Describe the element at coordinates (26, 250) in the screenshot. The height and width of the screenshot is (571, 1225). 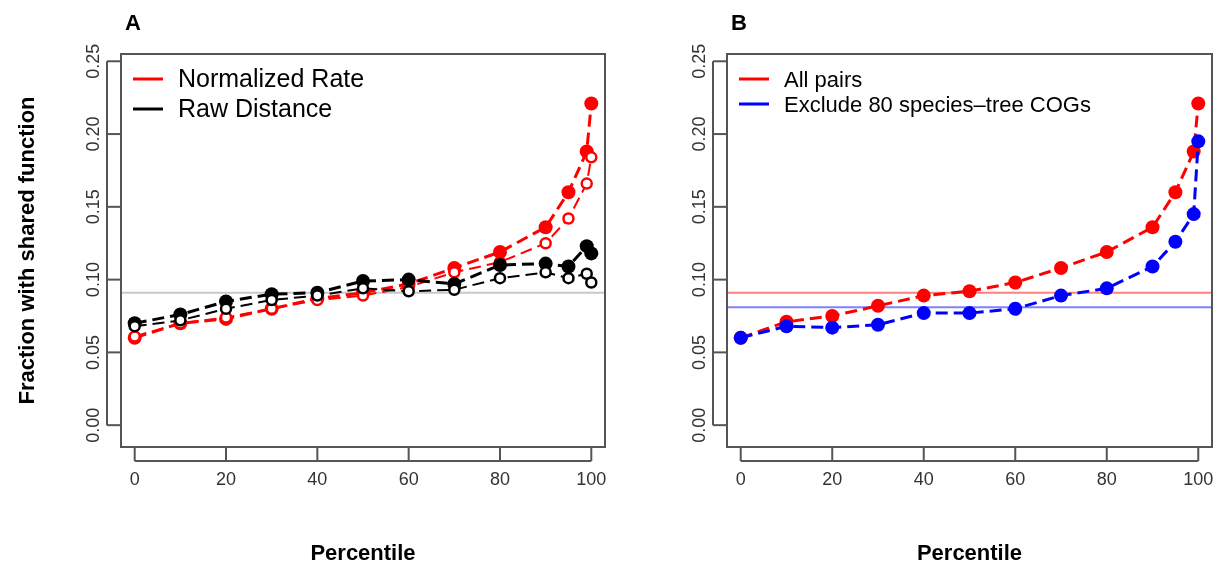
I see `y-axis-title: Fraction with shared function` at that location.